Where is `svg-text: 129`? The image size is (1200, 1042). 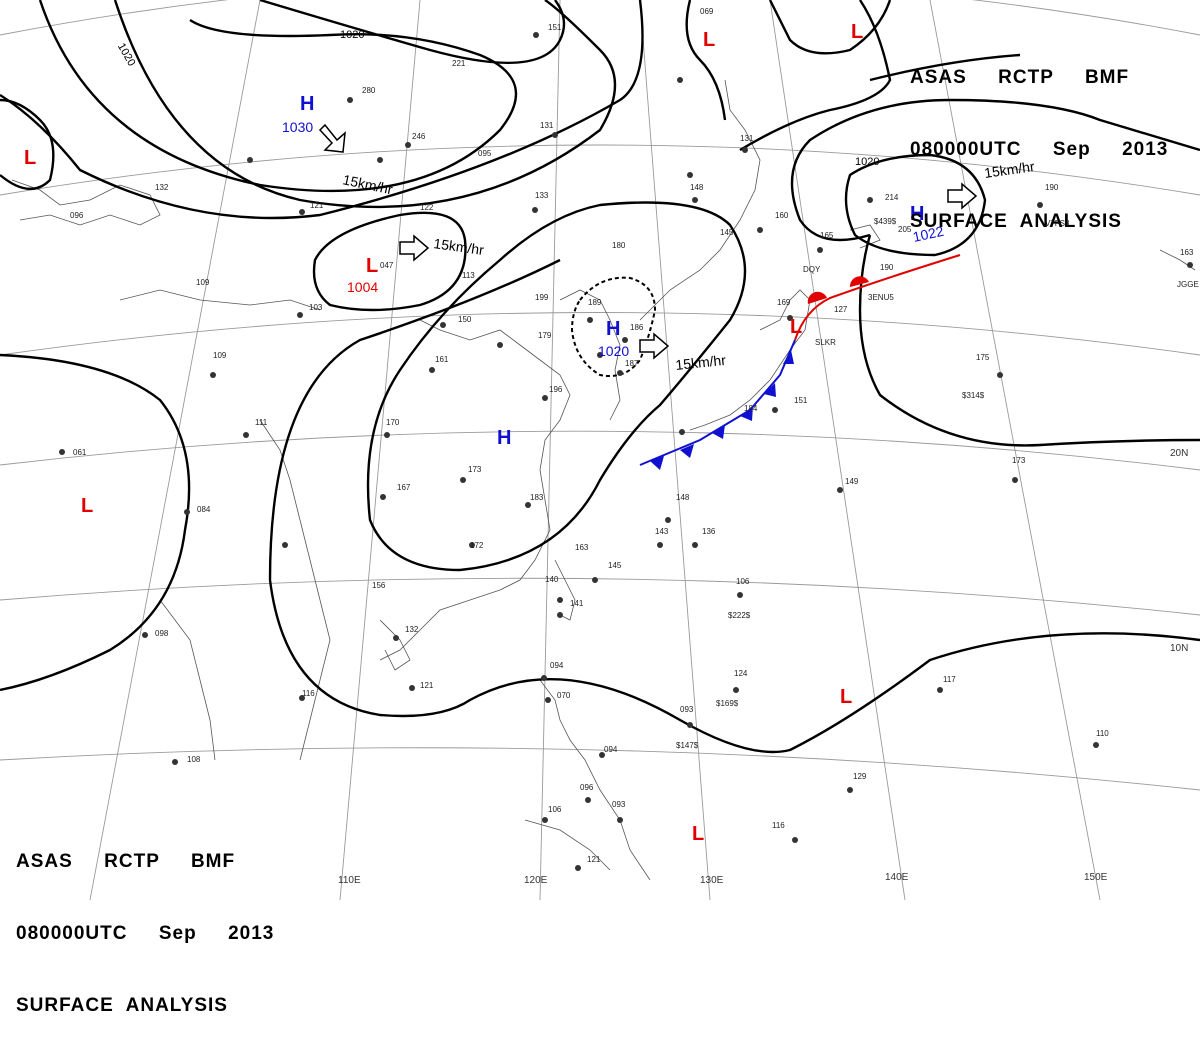 svg-text: 129 is located at coordinates (860, 776).